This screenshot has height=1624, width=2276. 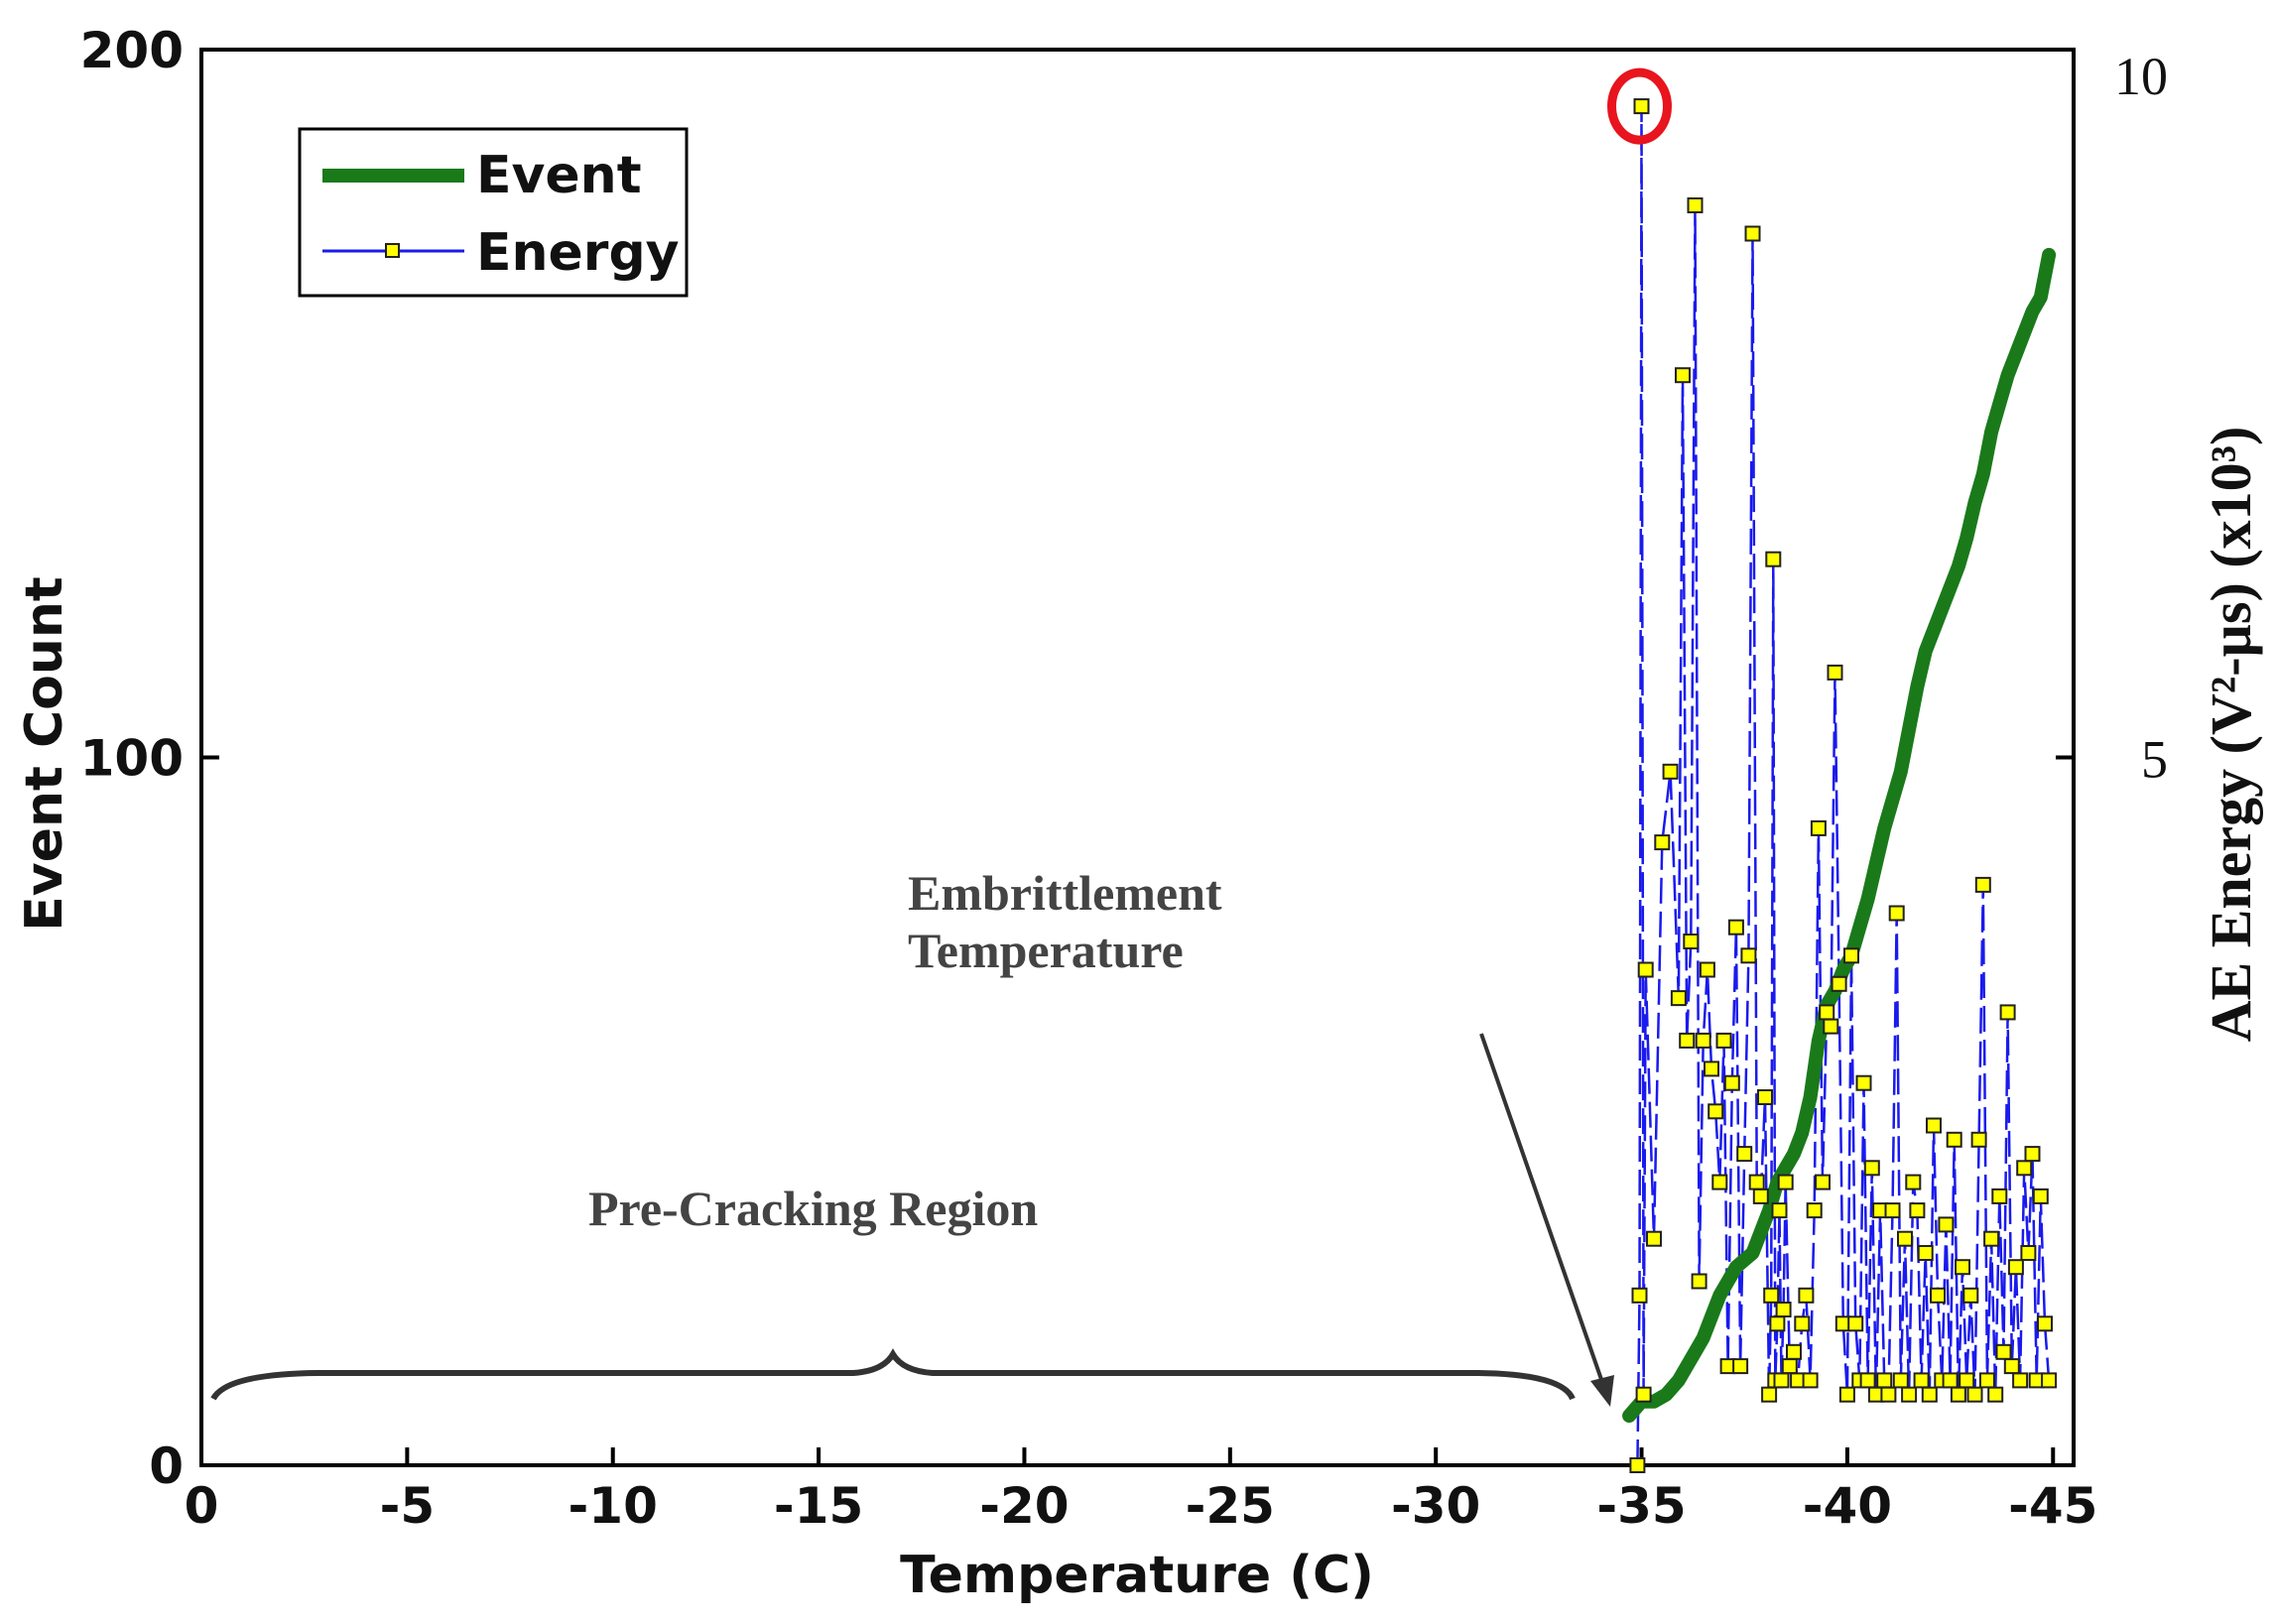 I want to click on y2-axis-title: AE Energy (V²-µs) (x10³), so click(x=2231, y=735).